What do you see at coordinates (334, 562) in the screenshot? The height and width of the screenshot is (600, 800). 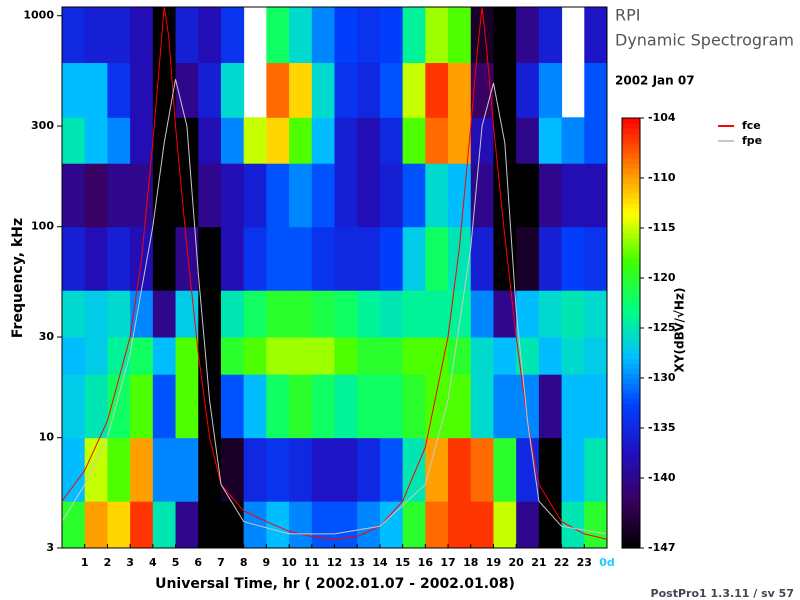 I see `x-tick-label: 12` at bounding box center [334, 562].